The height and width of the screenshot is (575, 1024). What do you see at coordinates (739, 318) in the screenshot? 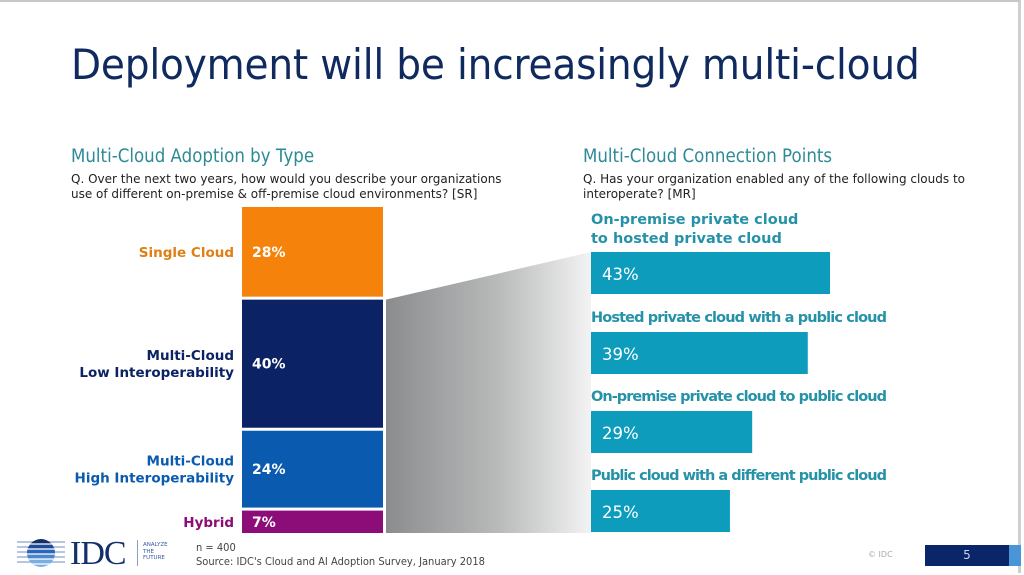
I see `connection-category-label: Hosted private cloud with a public cloud` at bounding box center [739, 318].